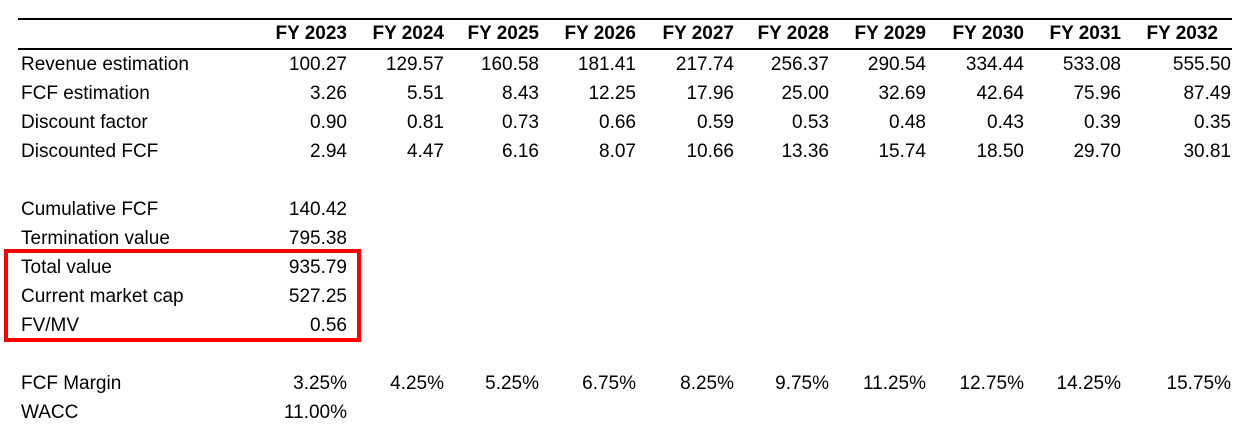  I want to click on cell: 527.25, so click(317, 296).